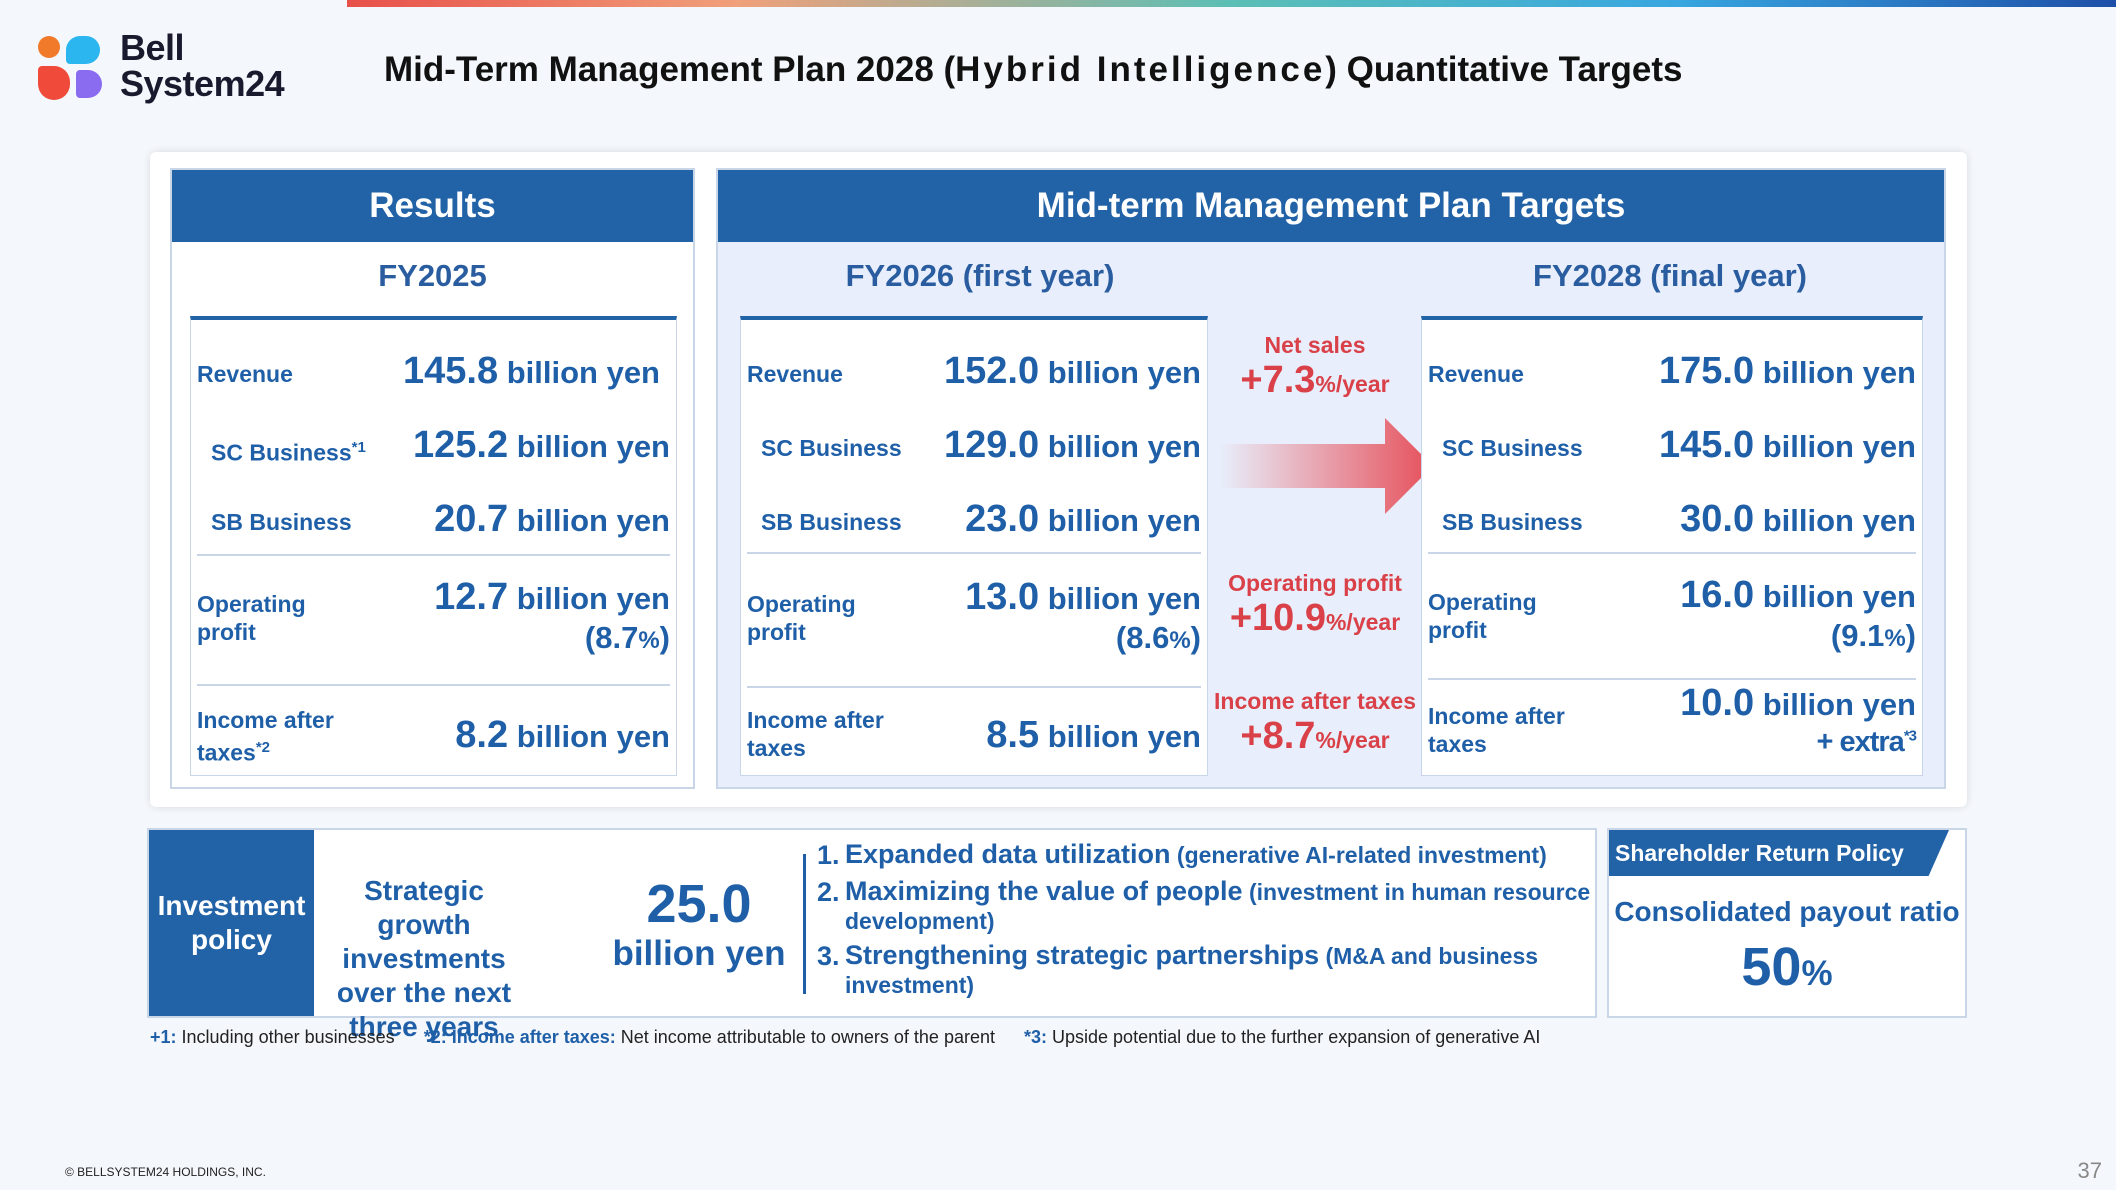  What do you see at coordinates (1315, 380) in the screenshot?
I see `growth-value: +7.3%/year` at bounding box center [1315, 380].